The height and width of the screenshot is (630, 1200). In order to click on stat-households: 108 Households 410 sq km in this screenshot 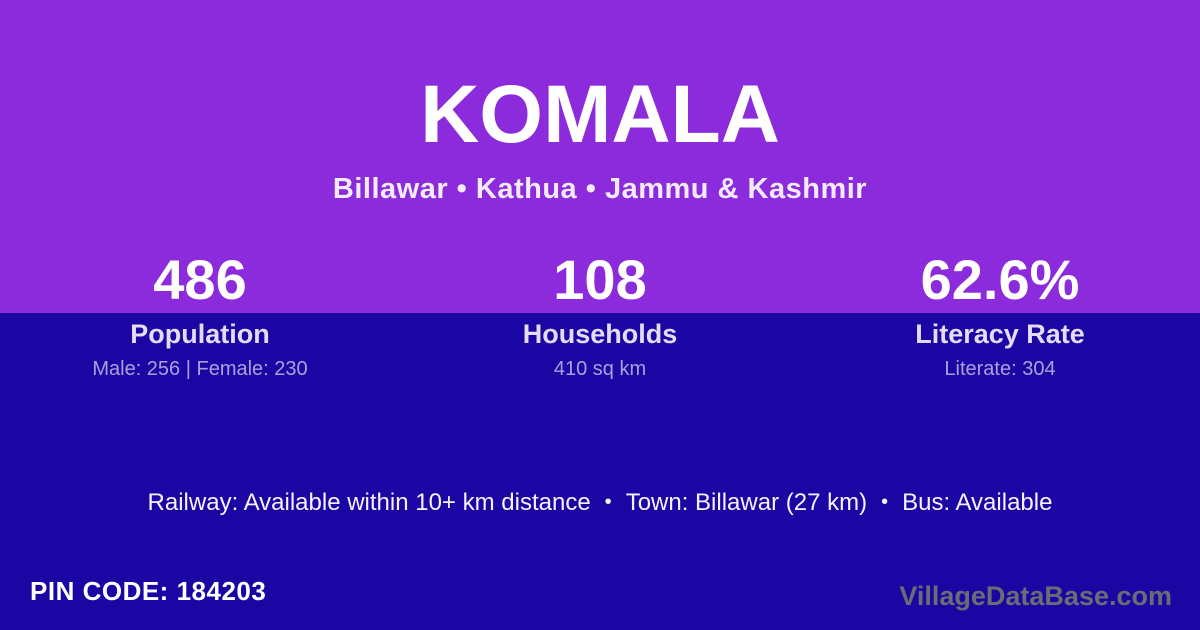, I will do `click(600, 314)`.